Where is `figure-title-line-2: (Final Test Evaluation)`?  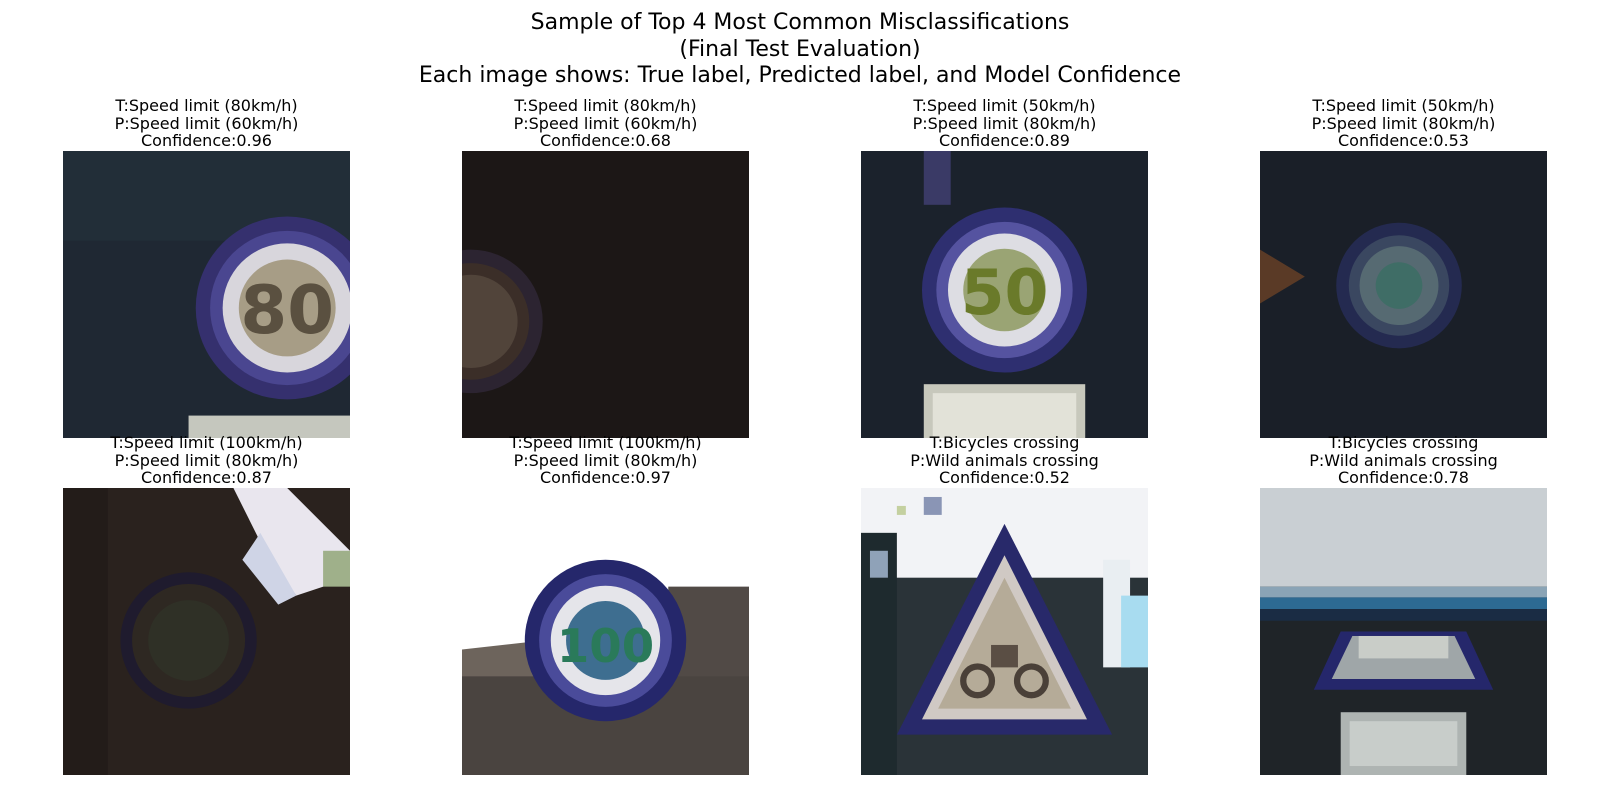 figure-title-line-2: (Final Test Evaluation) is located at coordinates (800, 49).